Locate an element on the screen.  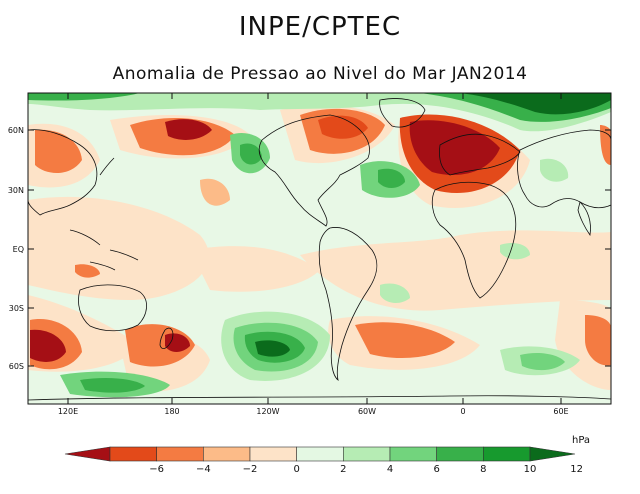
colorbar-tick-label: 10 is located at coordinates (530, 469).